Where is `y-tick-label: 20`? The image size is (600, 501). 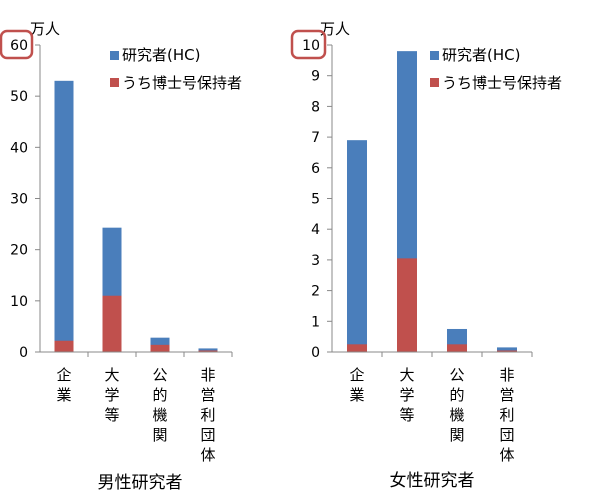 y-tick-label: 20 is located at coordinates (19, 251).